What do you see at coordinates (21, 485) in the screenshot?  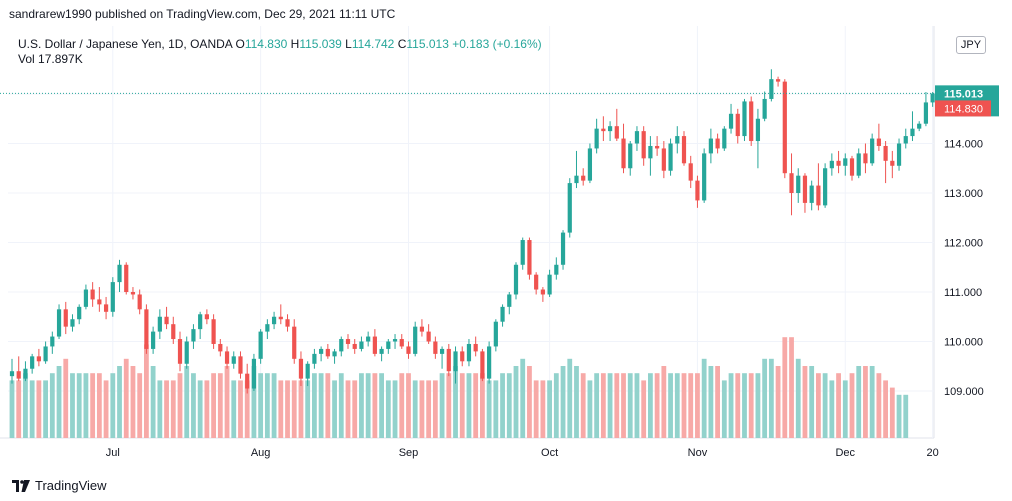 I see `tradingview-logo-icon` at bounding box center [21, 485].